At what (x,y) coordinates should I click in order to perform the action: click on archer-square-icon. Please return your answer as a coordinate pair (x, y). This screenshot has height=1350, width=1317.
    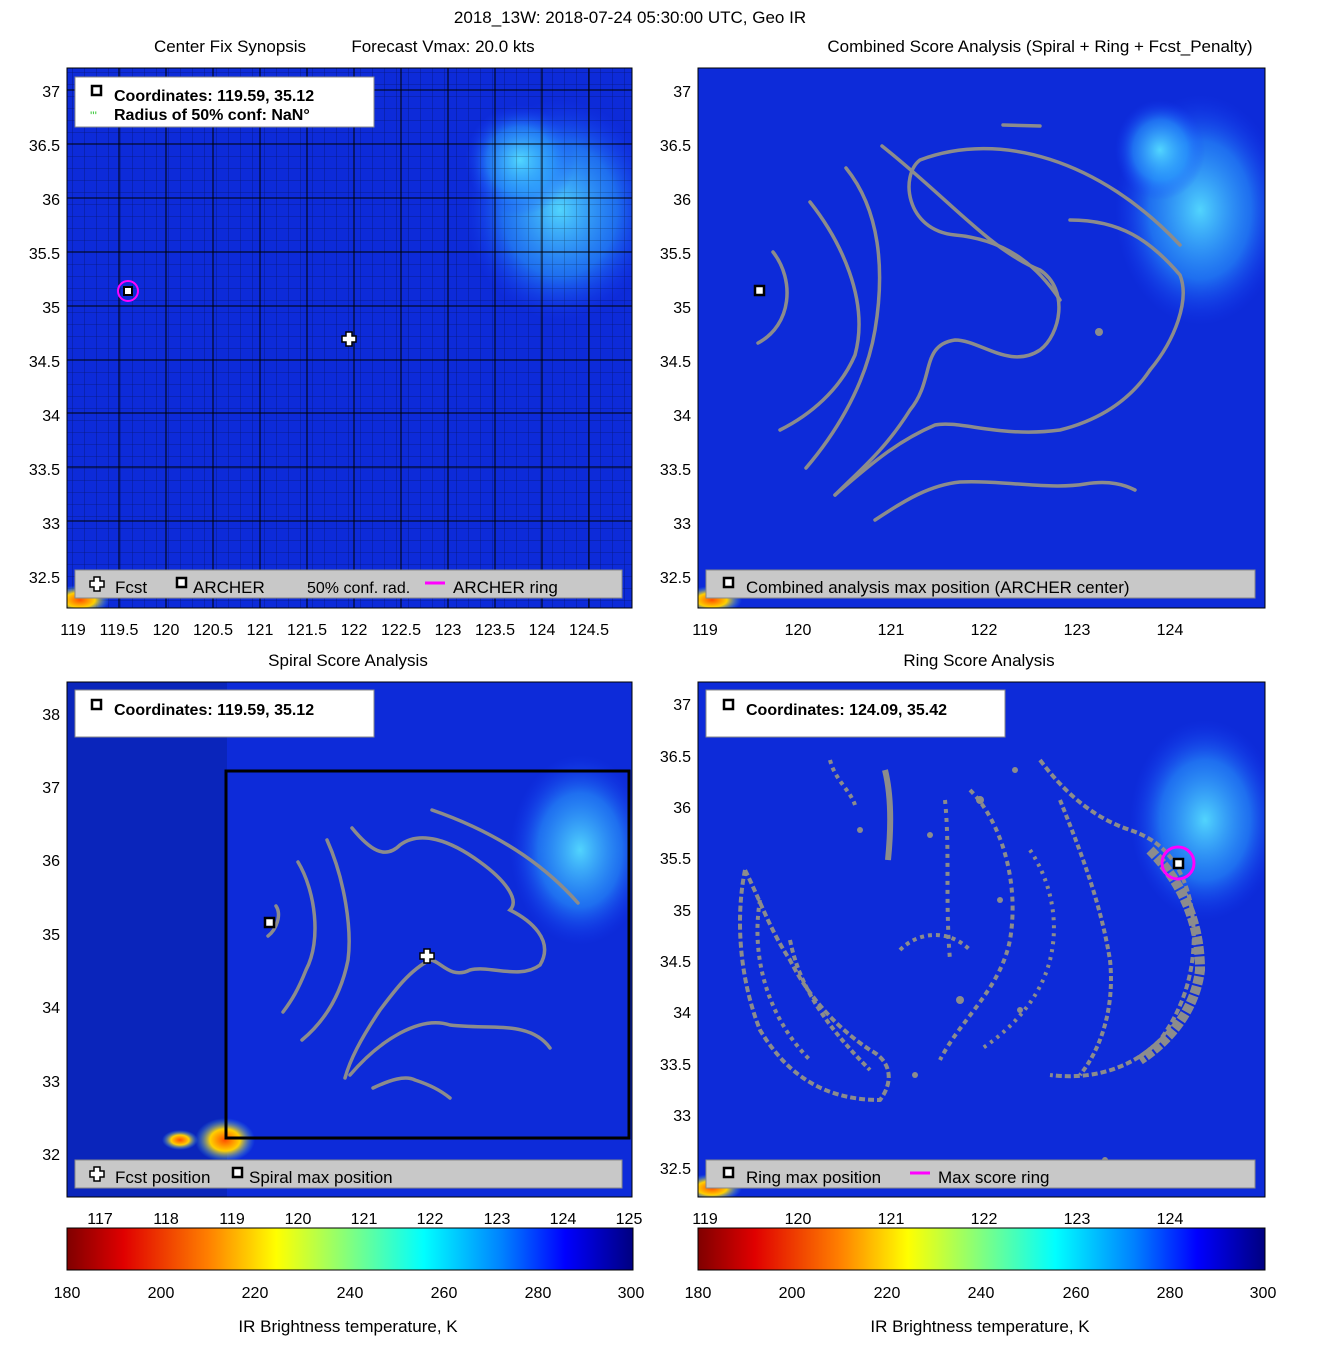
    Looking at the image, I should click on (96, 90).